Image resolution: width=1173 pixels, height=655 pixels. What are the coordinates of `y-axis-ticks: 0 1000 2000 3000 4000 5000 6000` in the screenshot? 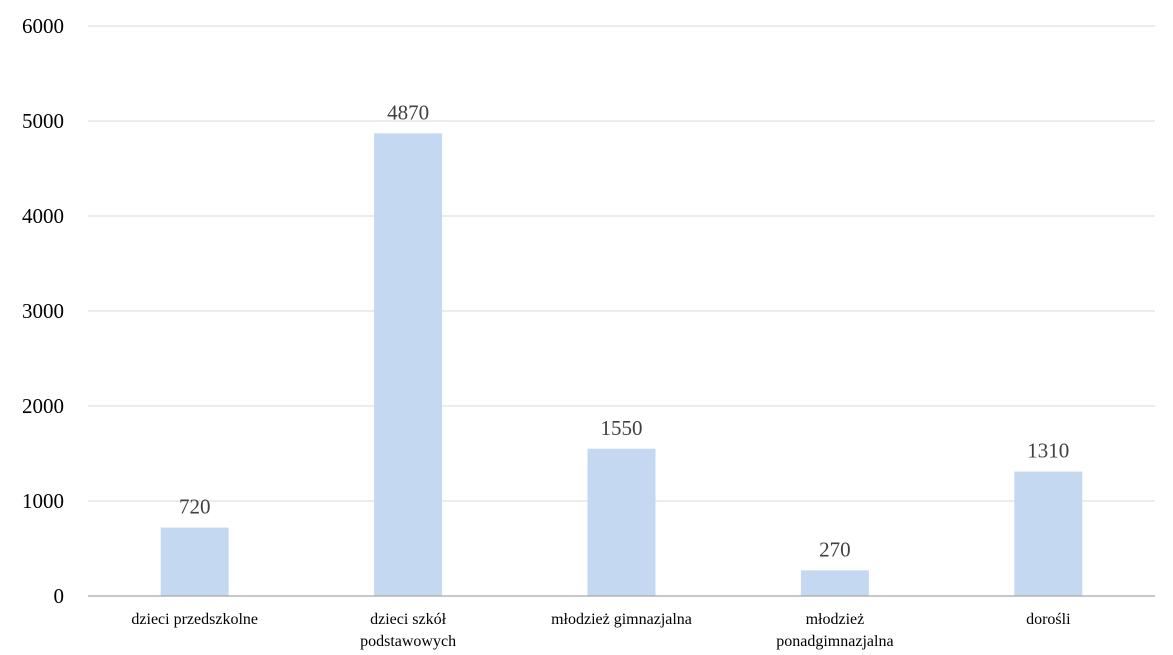 It's located at (43, 311).